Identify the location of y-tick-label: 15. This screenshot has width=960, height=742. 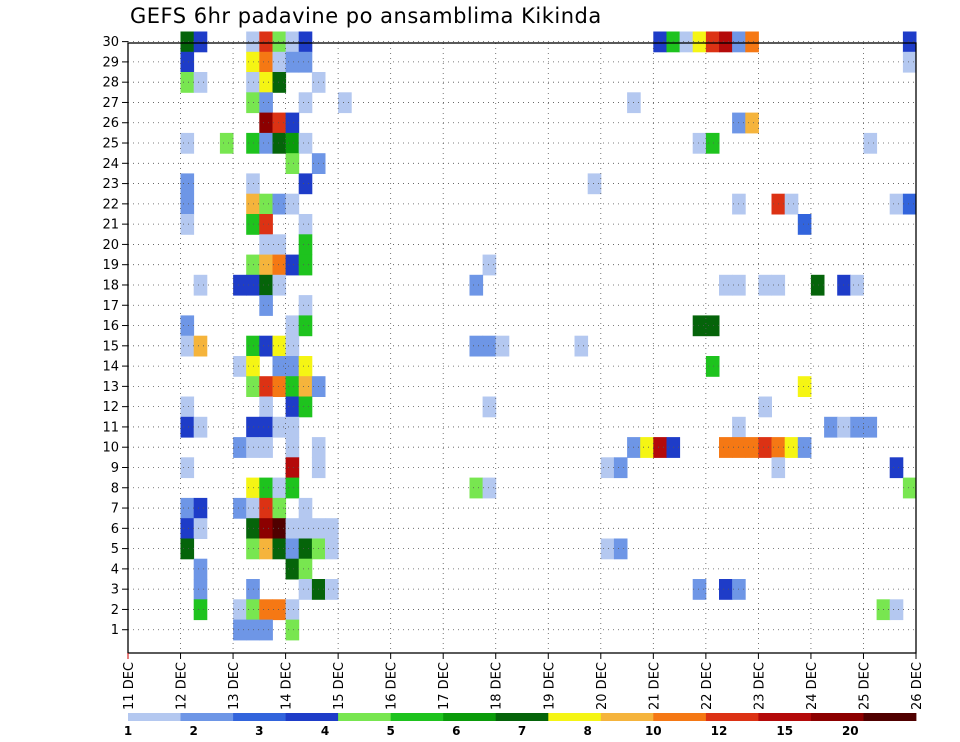
(110, 346).